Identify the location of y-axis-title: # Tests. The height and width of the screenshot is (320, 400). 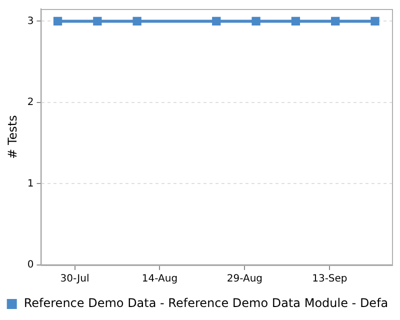
(12, 137).